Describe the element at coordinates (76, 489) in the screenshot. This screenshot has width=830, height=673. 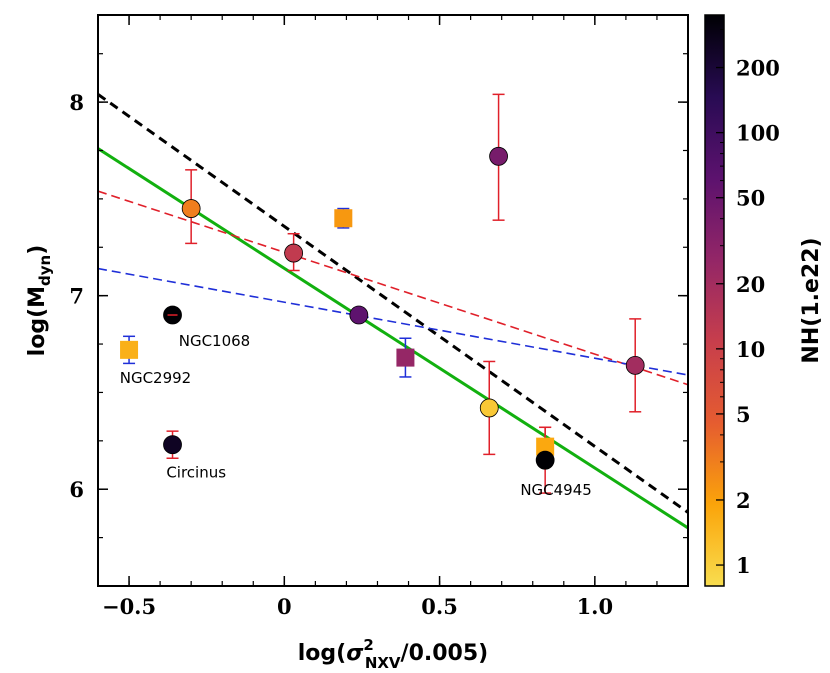
I see `y-tick-label: 6` at that location.